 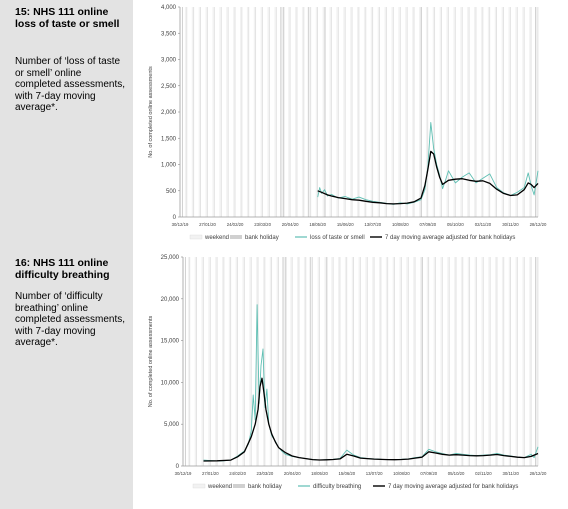 What do you see at coordinates (374, 473) in the screenshot?
I see `x-tick-label: 13/07/20` at bounding box center [374, 473].